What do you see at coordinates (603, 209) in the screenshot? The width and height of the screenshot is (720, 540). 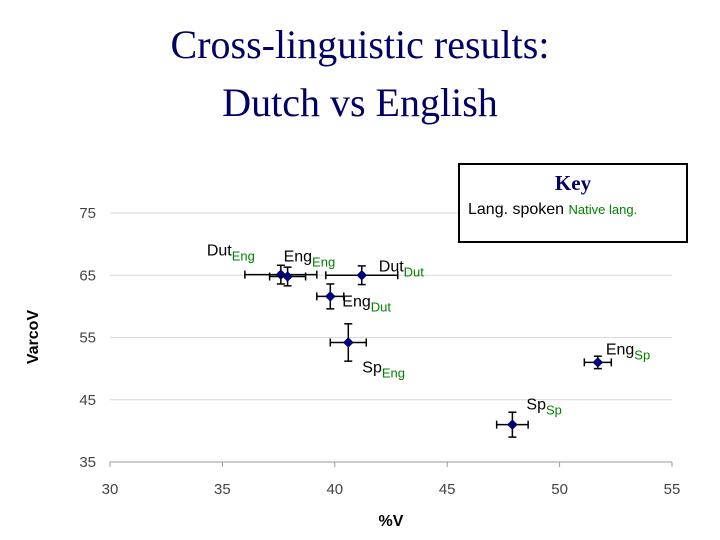 I see `key-native-lang: Native lang.` at bounding box center [603, 209].